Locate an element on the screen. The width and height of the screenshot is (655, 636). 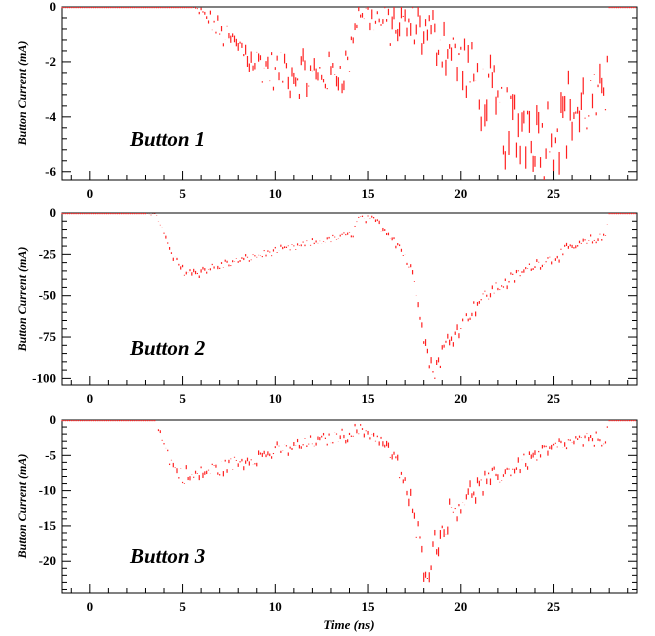
y-tick-label: -75 is located at coordinates (48, 336).